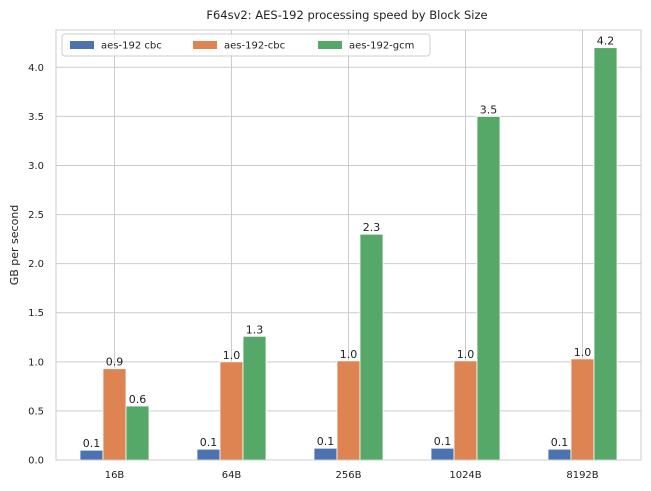 The width and height of the screenshot is (651, 491). What do you see at coordinates (131, 46) in the screenshot?
I see `legend-label: aes-192 cbc` at bounding box center [131, 46].